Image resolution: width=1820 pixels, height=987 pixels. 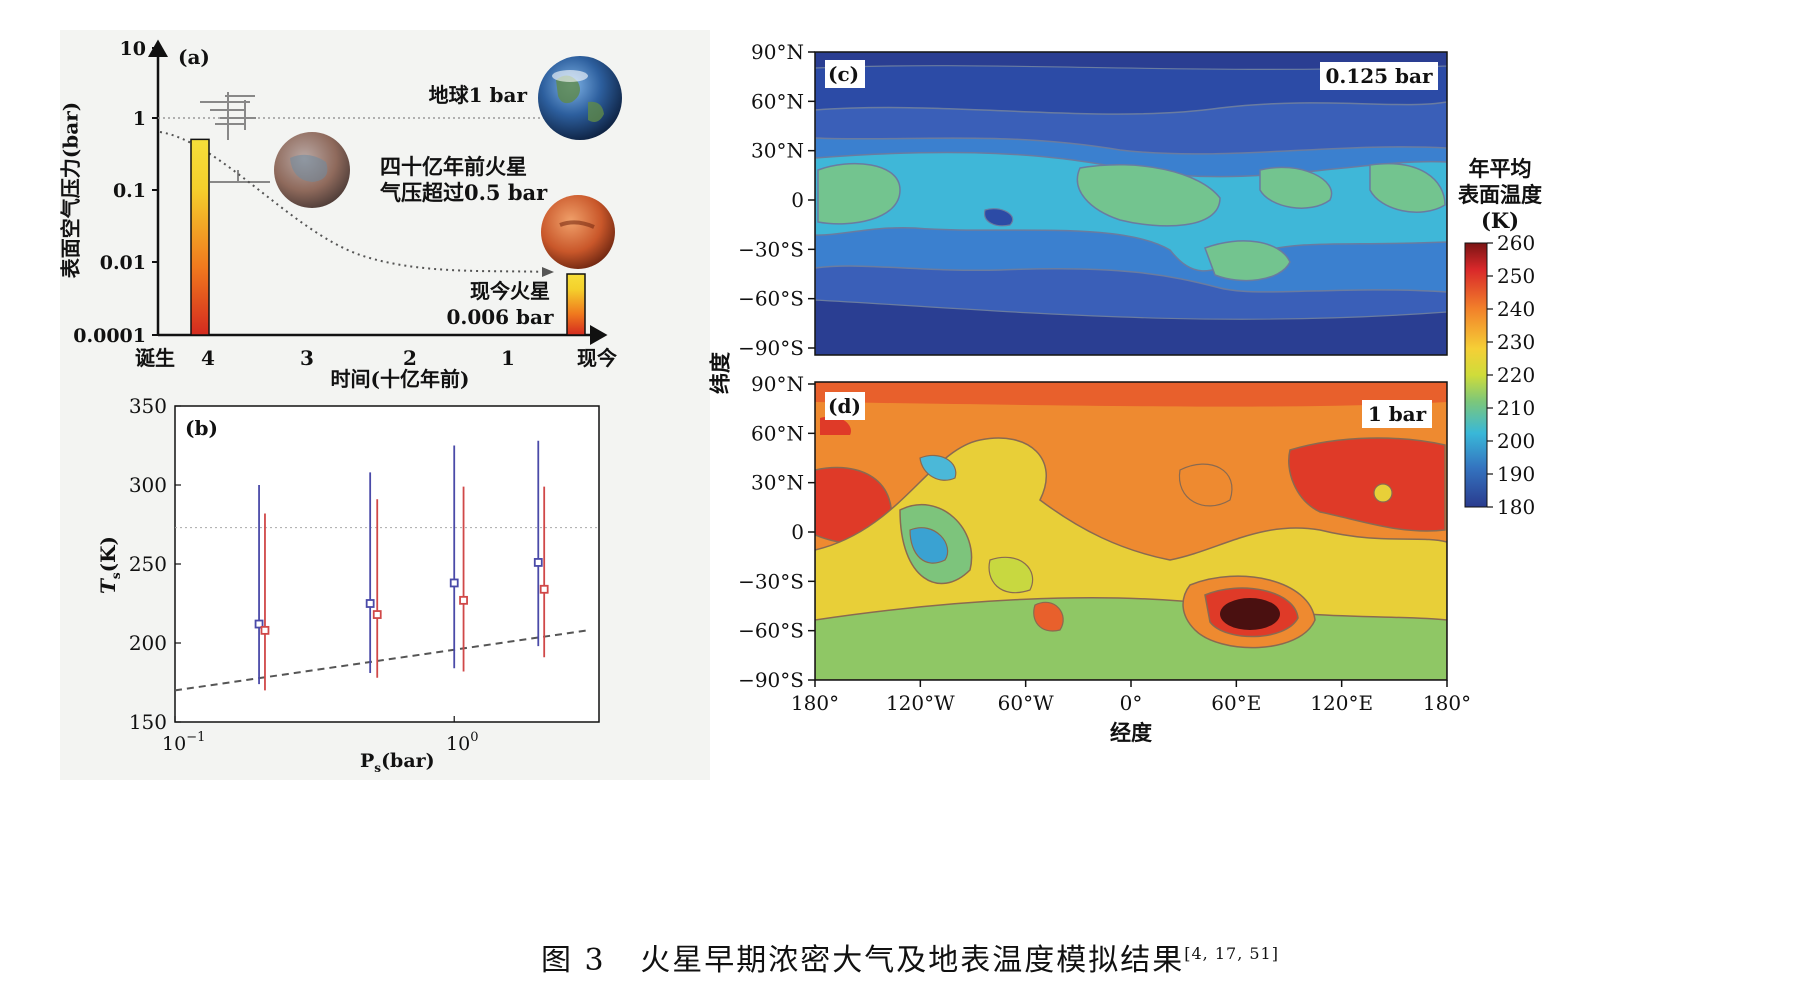 What do you see at coordinates (307, 358) in the screenshot?
I see `a-x-tick-label: 3` at bounding box center [307, 358].